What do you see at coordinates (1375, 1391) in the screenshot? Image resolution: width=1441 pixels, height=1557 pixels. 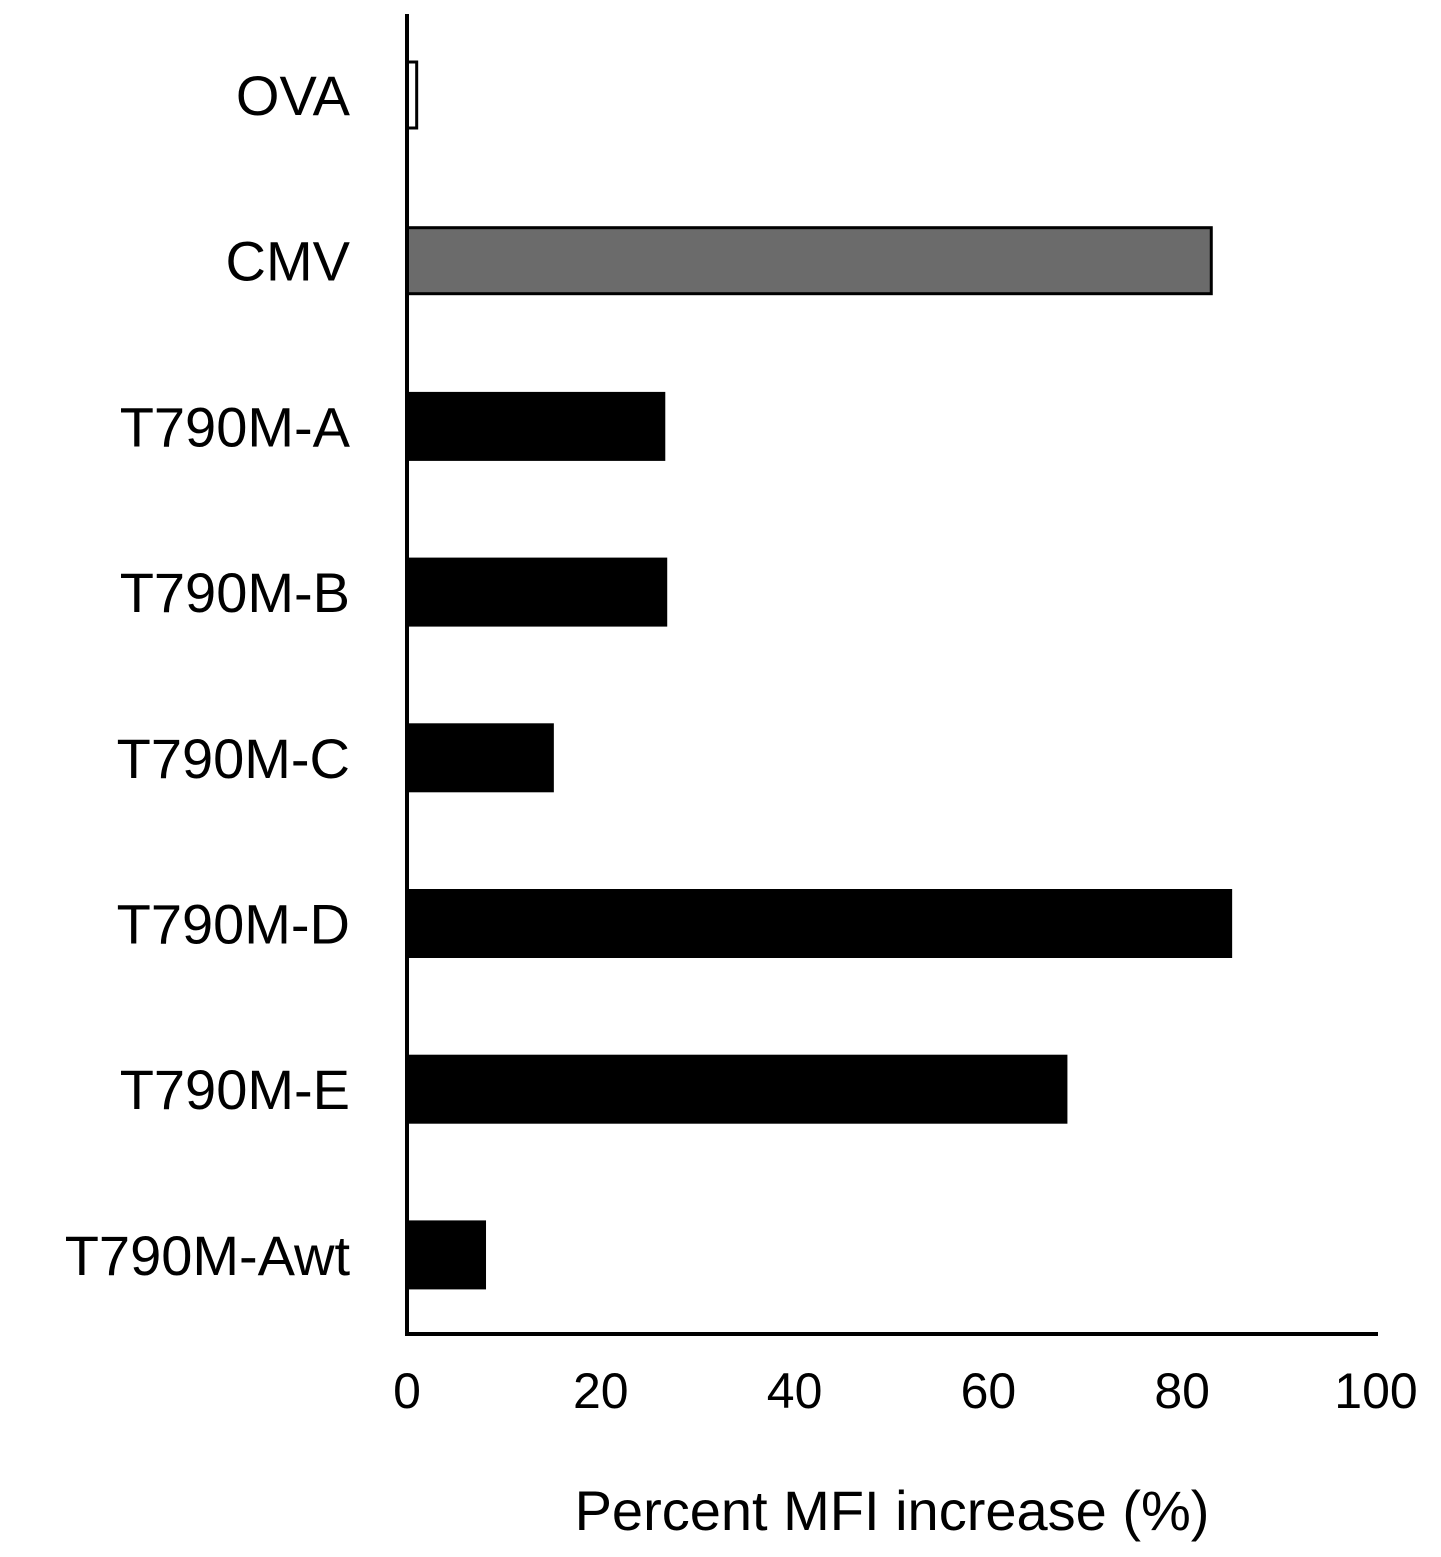 I see `x-tick-label: 100` at bounding box center [1375, 1391].